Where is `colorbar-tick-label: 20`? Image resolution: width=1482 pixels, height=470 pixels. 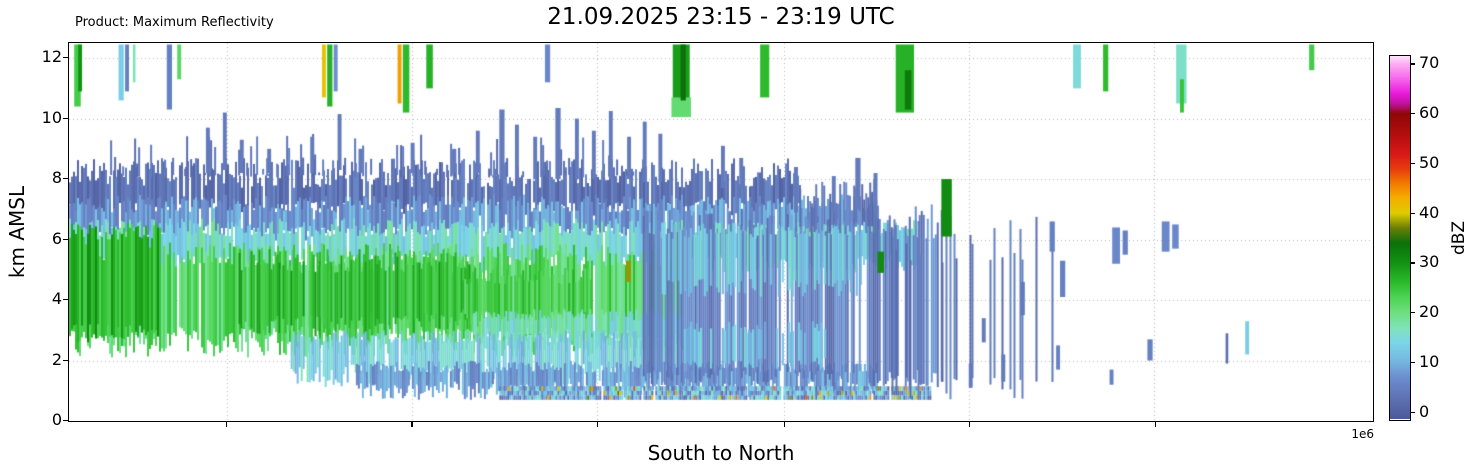 colorbar-tick-label: 20 is located at coordinates (1429, 312).